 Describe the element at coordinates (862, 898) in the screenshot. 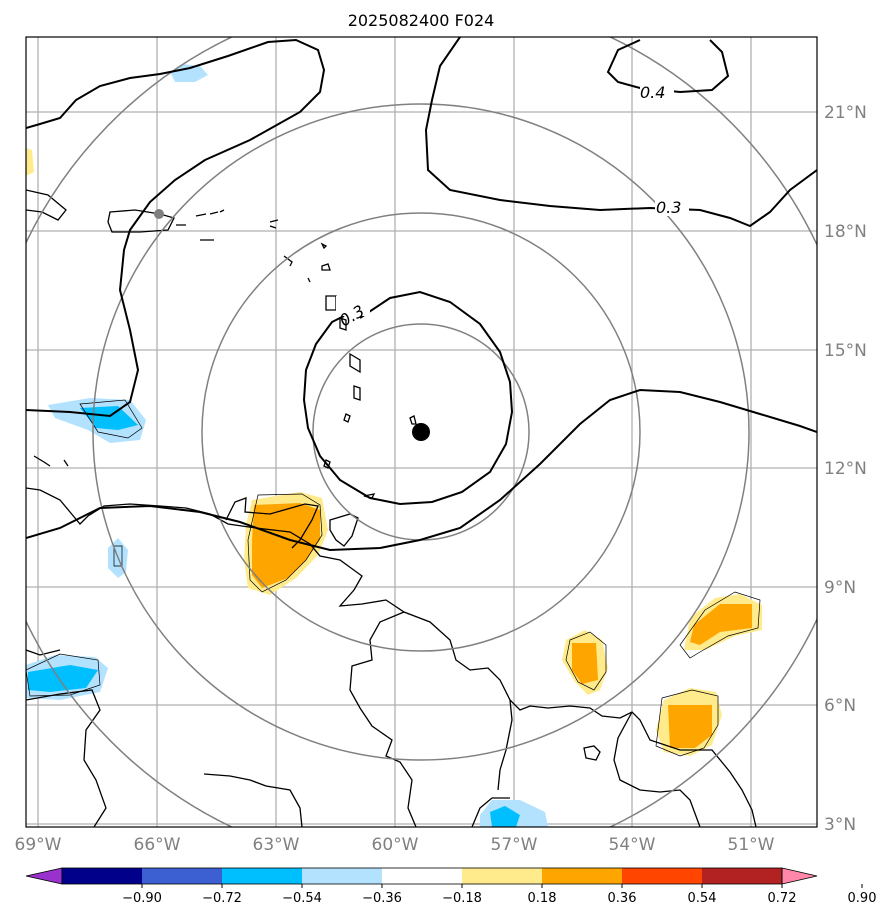

I see `colorbar-tick-label: 0.90` at that location.